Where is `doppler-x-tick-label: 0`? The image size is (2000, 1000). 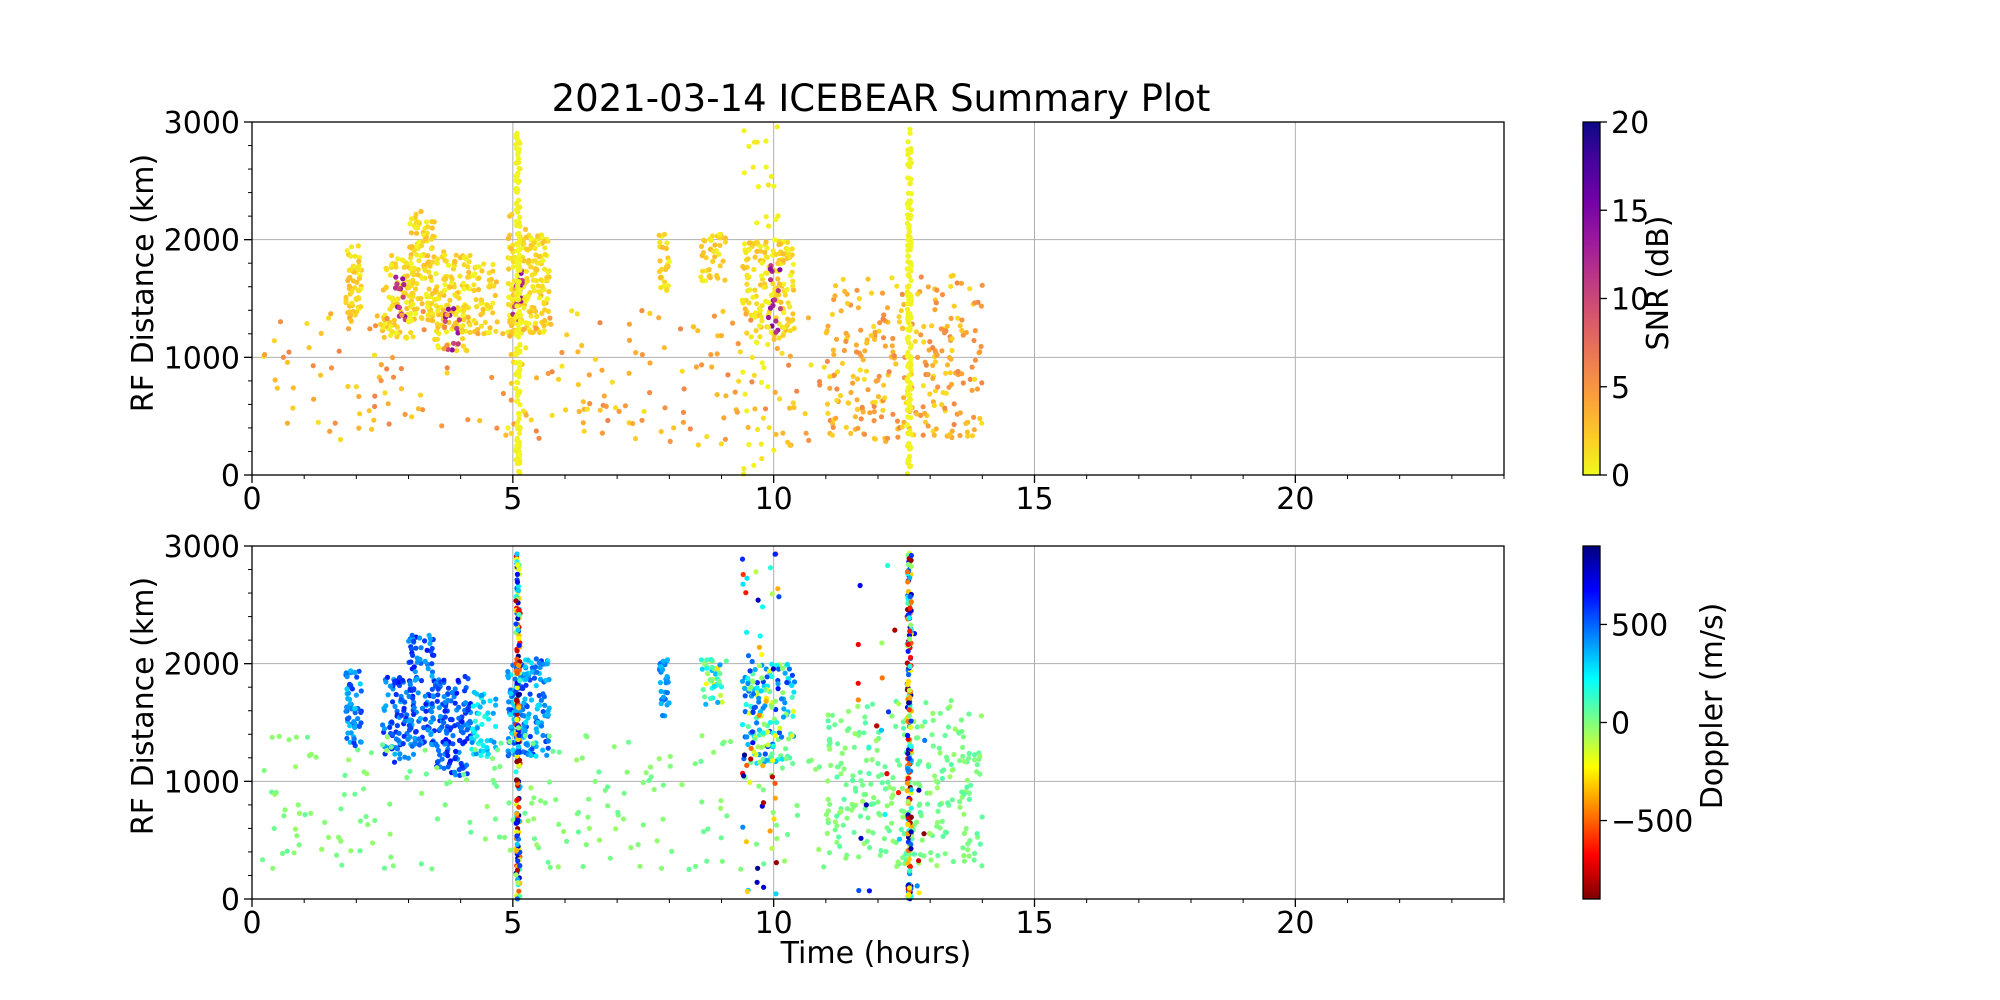 doppler-x-tick-label: 0 is located at coordinates (251, 923).